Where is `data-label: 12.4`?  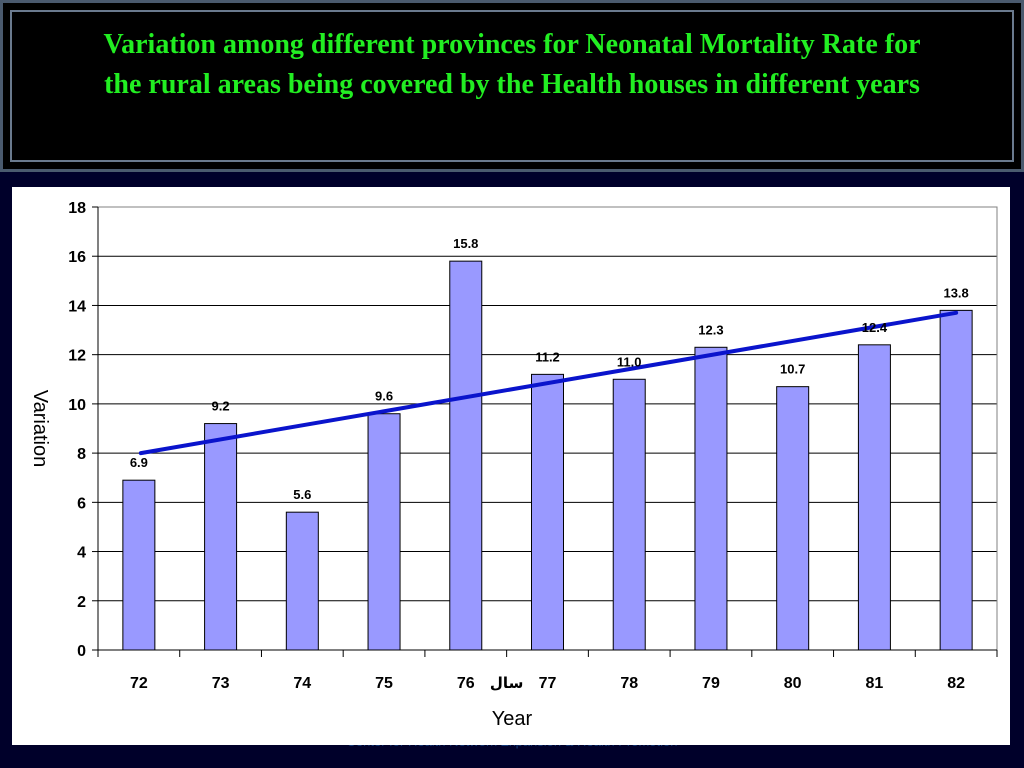
data-label: 12.4 is located at coordinates (875, 327).